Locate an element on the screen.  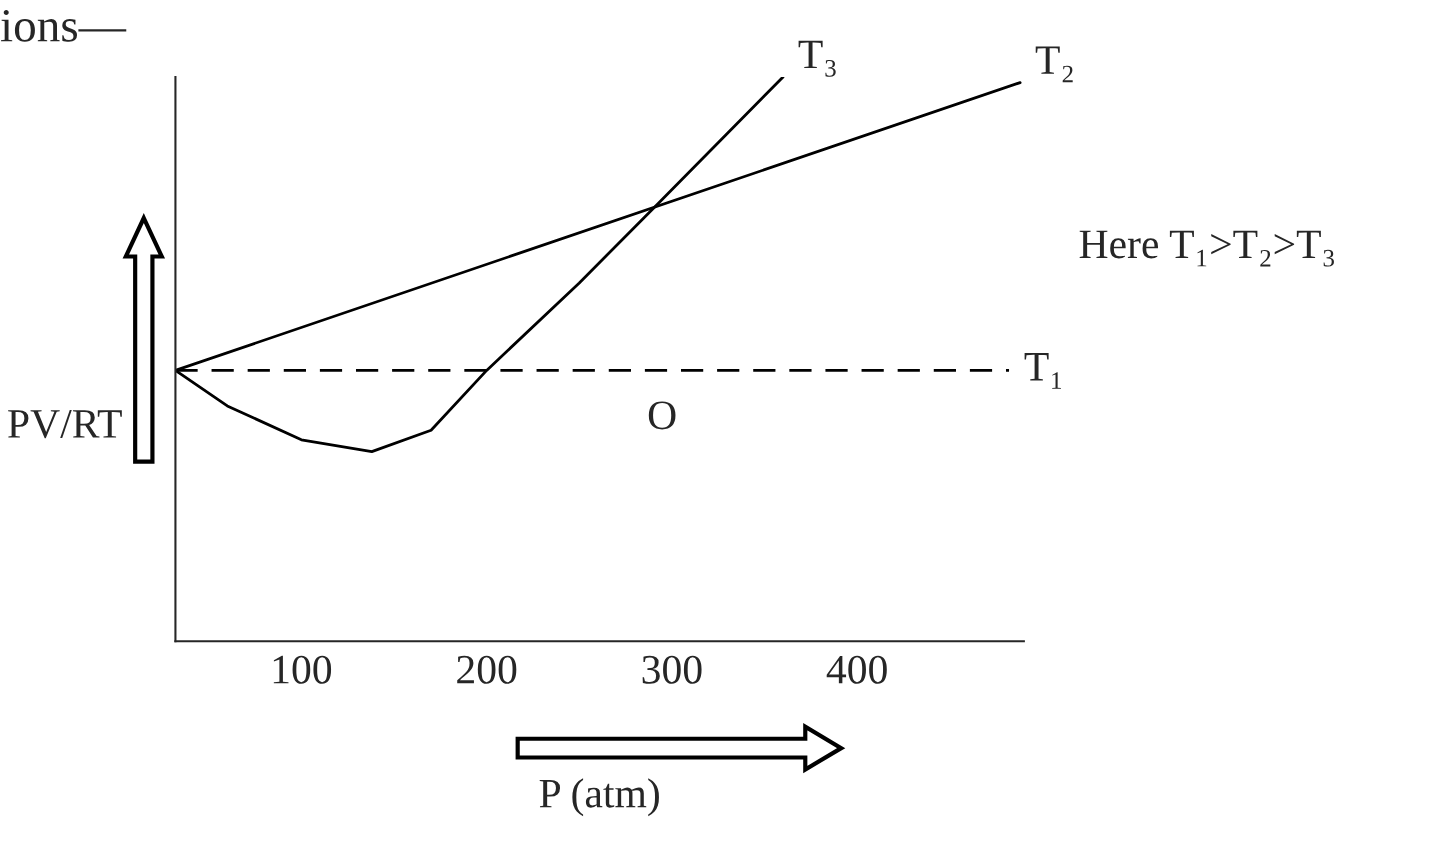
series-label: T₃ is located at coordinates (817, 58).